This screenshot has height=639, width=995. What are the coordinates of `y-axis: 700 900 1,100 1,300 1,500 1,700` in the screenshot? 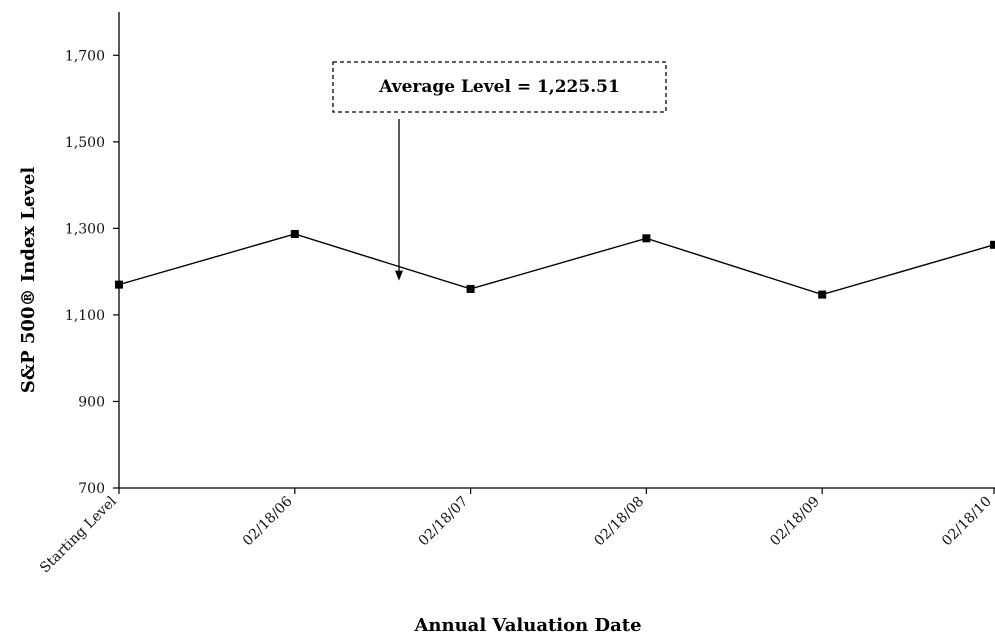 It's located at (92, 254).